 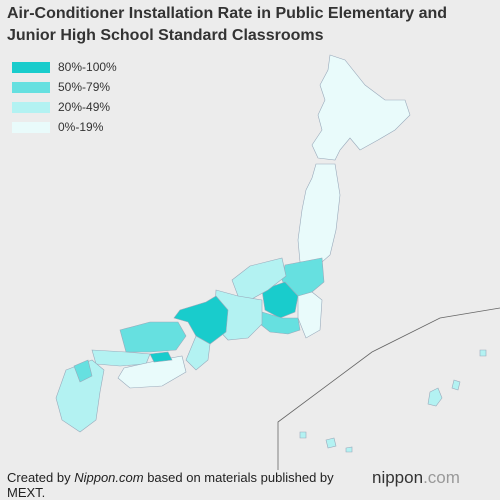 What do you see at coordinates (41, 477) in the screenshot?
I see `source-text: Created by` at bounding box center [41, 477].